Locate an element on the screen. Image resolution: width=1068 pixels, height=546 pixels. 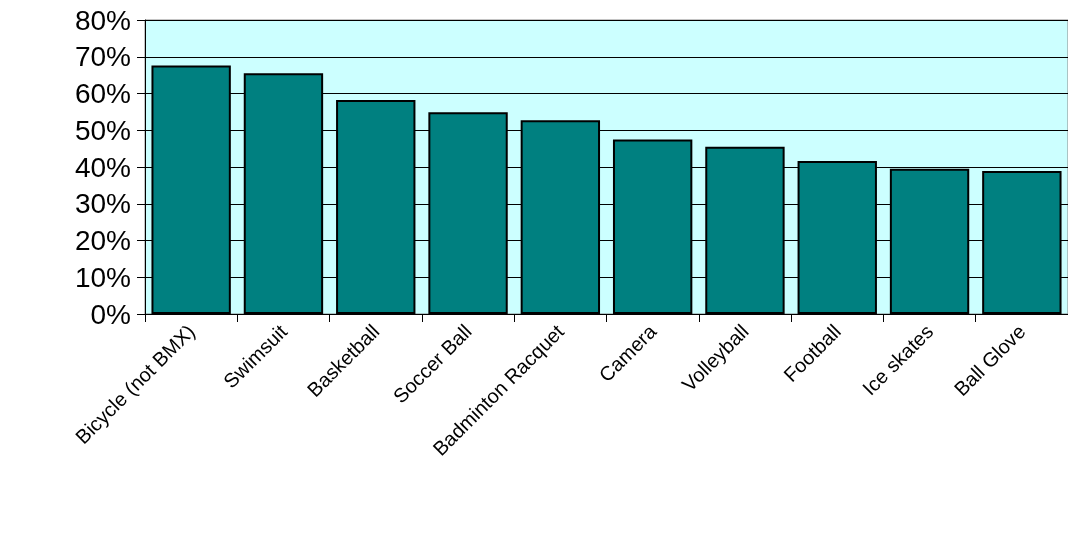
y-tick-label: 30% is located at coordinates (102, 204).